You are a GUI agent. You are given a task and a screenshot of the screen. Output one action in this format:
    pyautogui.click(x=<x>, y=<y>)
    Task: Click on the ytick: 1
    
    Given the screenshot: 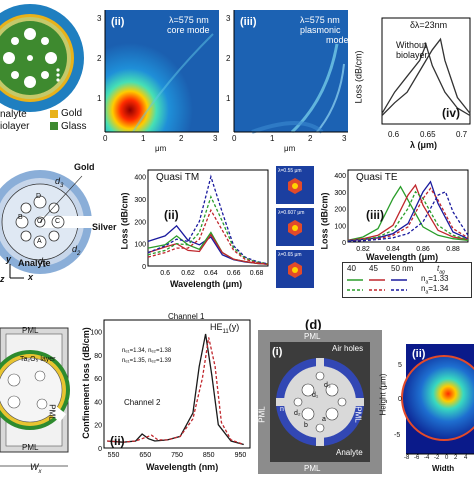 What is the action you would take?
    pyautogui.click(x=99, y=98)
    